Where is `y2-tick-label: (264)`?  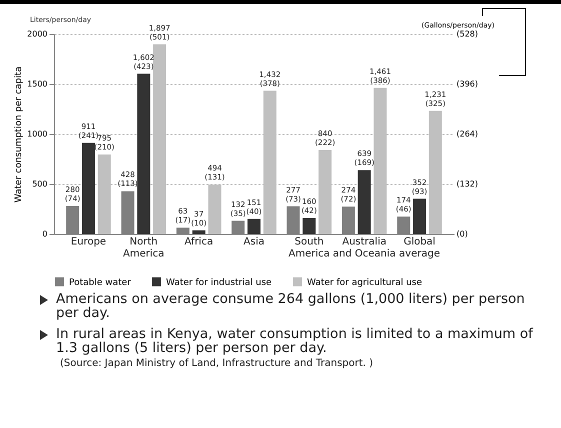
y2-tick-label: (264) is located at coordinates (467, 134).